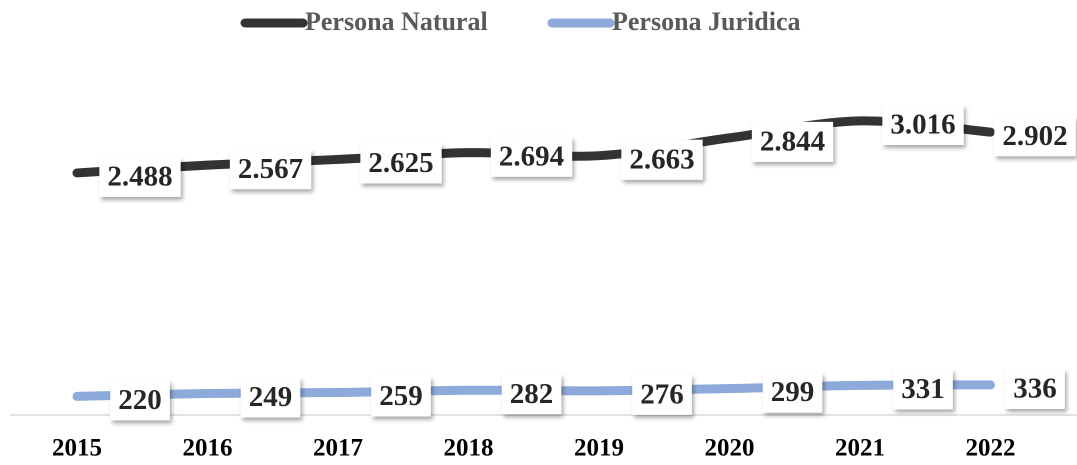  I want to click on data-label: 336, so click(1035, 388).